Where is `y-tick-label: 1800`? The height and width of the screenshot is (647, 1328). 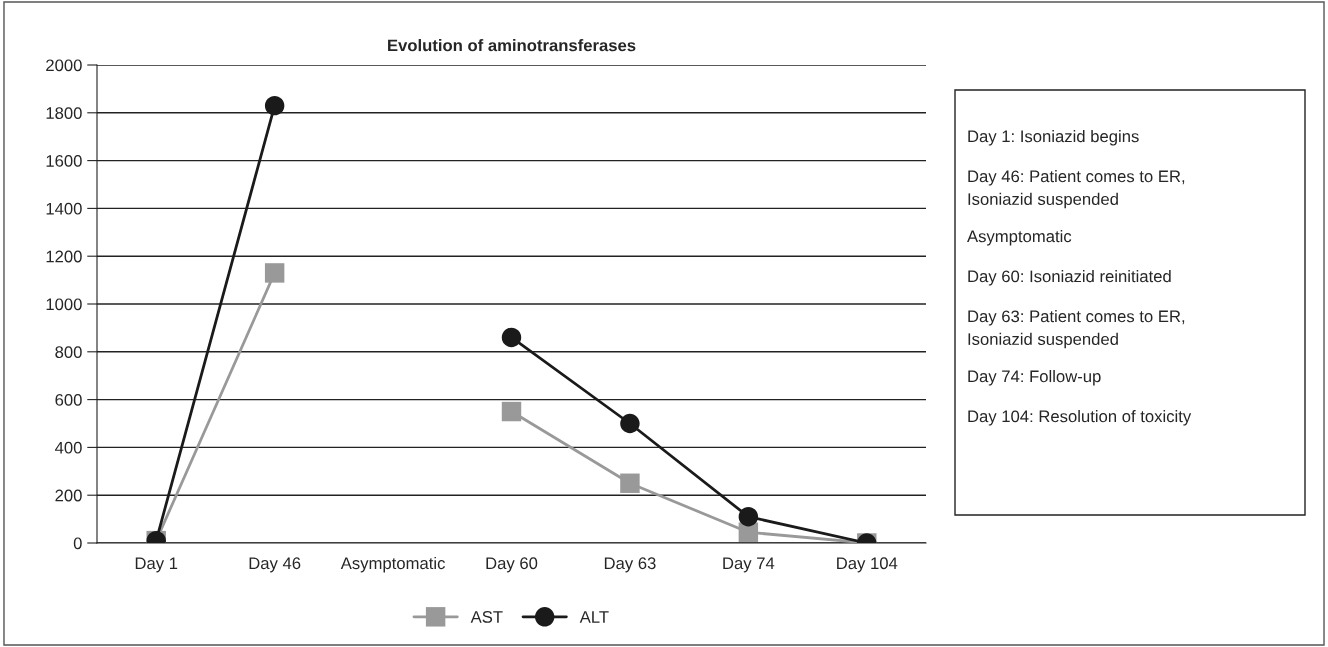 y-tick-label: 1800 is located at coordinates (64, 113).